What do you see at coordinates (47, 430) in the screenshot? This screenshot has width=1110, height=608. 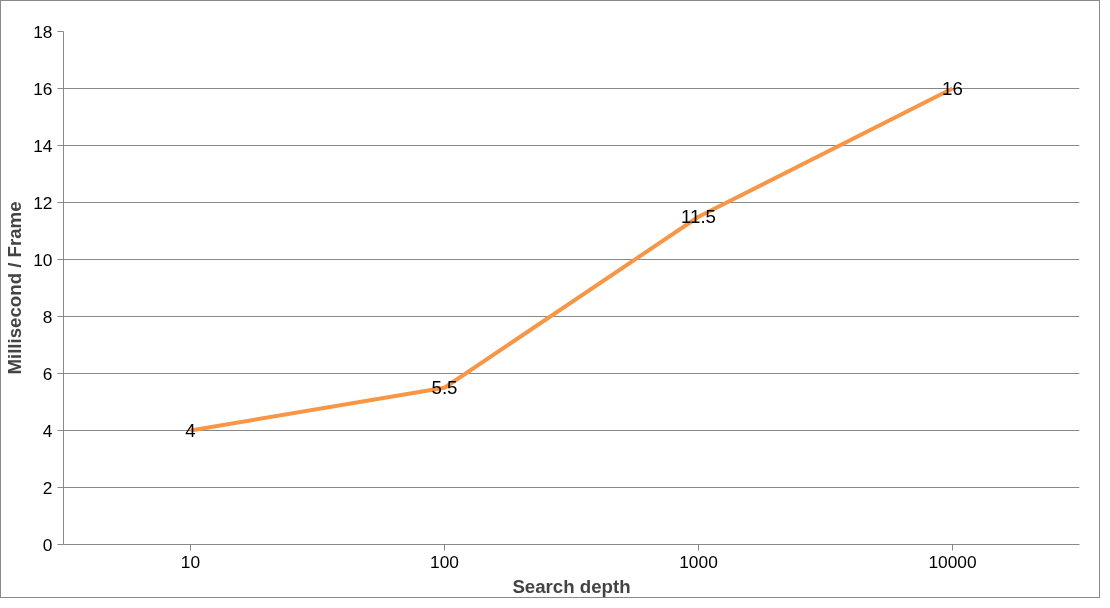 I see `y-tick-label: 4` at bounding box center [47, 430].